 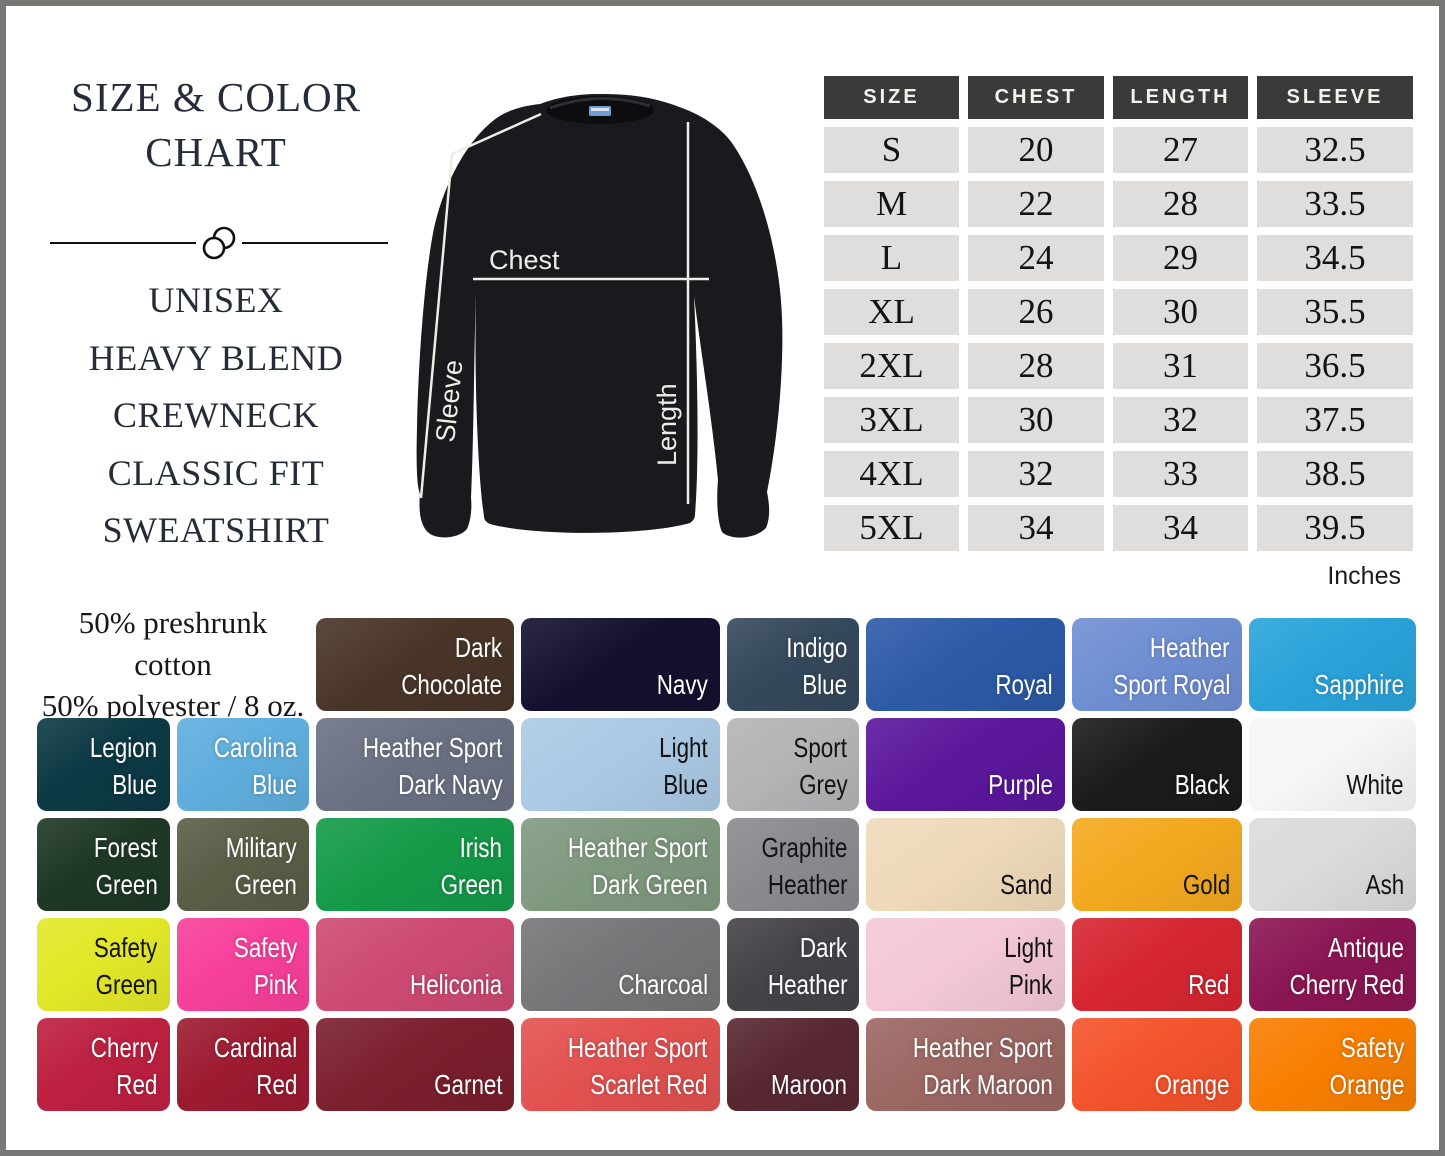 What do you see at coordinates (480, 305) in the screenshot?
I see `sleeve-measure-line` at bounding box center [480, 305].